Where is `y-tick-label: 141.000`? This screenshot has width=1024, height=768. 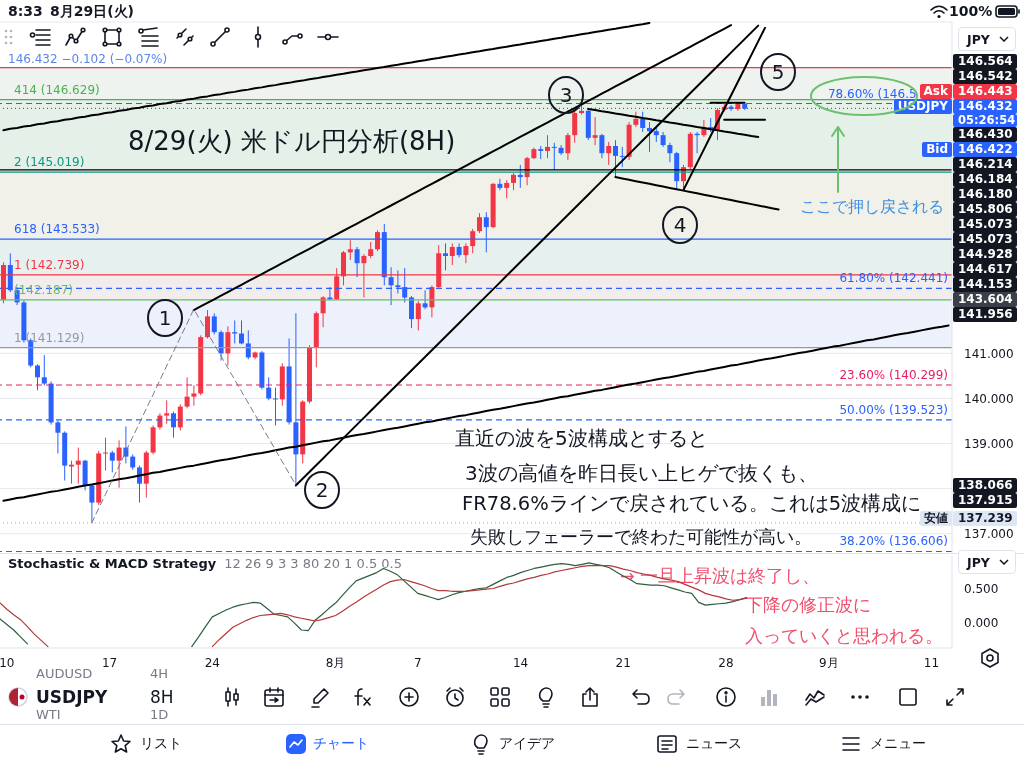
y-tick-label: 141.000 is located at coordinates (989, 353).